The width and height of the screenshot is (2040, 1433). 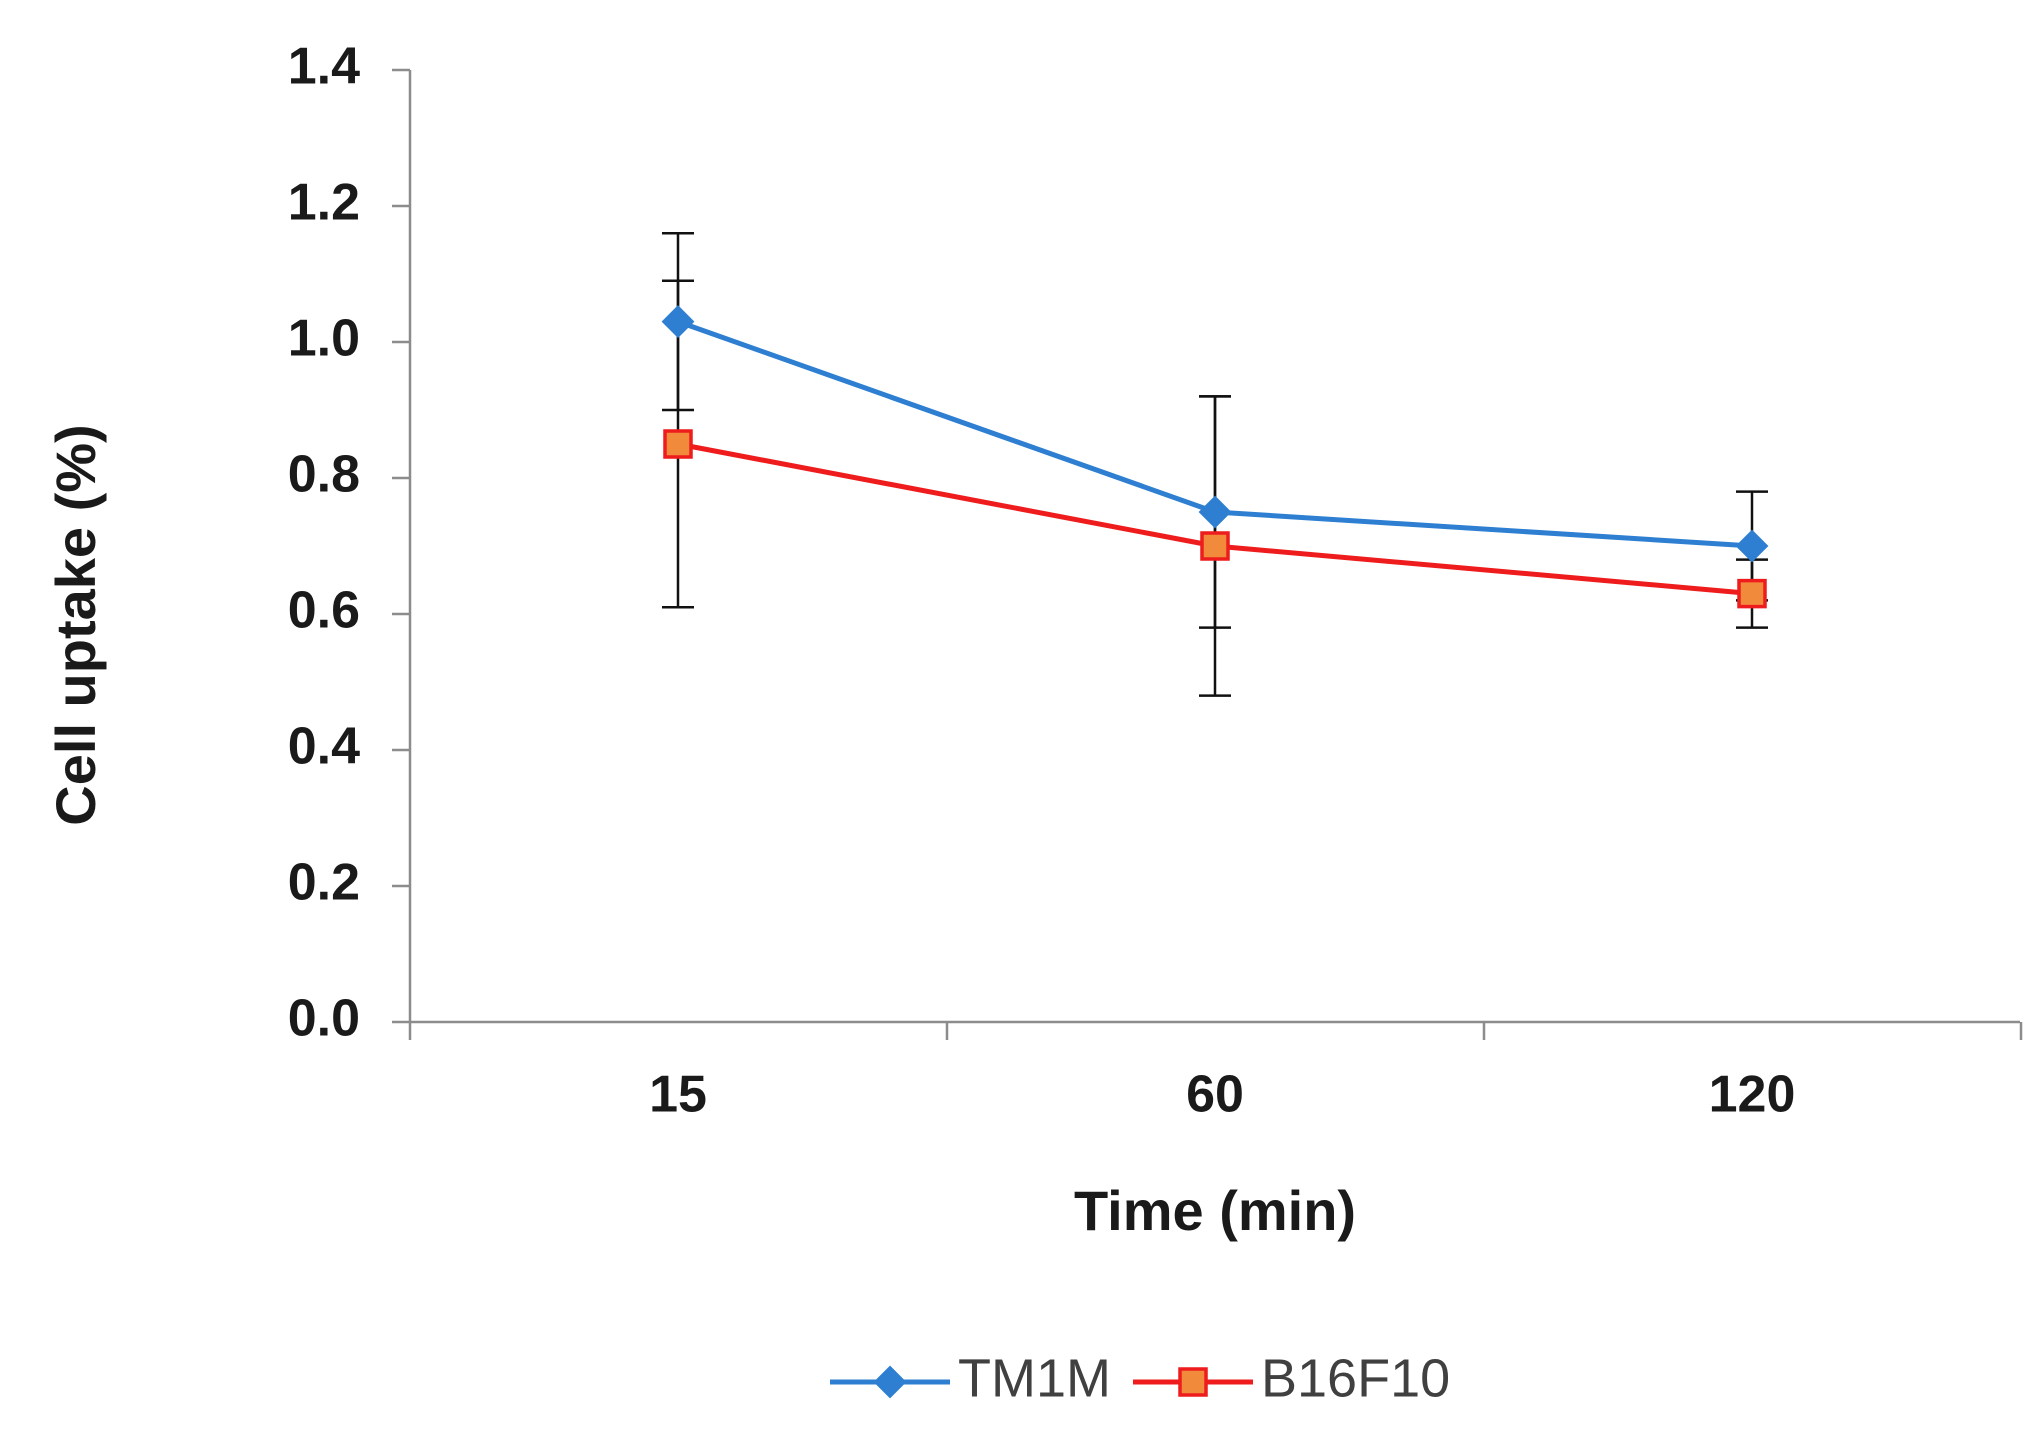 What do you see at coordinates (1215, 1210) in the screenshot?
I see `x-axis-title: Time (min)` at bounding box center [1215, 1210].